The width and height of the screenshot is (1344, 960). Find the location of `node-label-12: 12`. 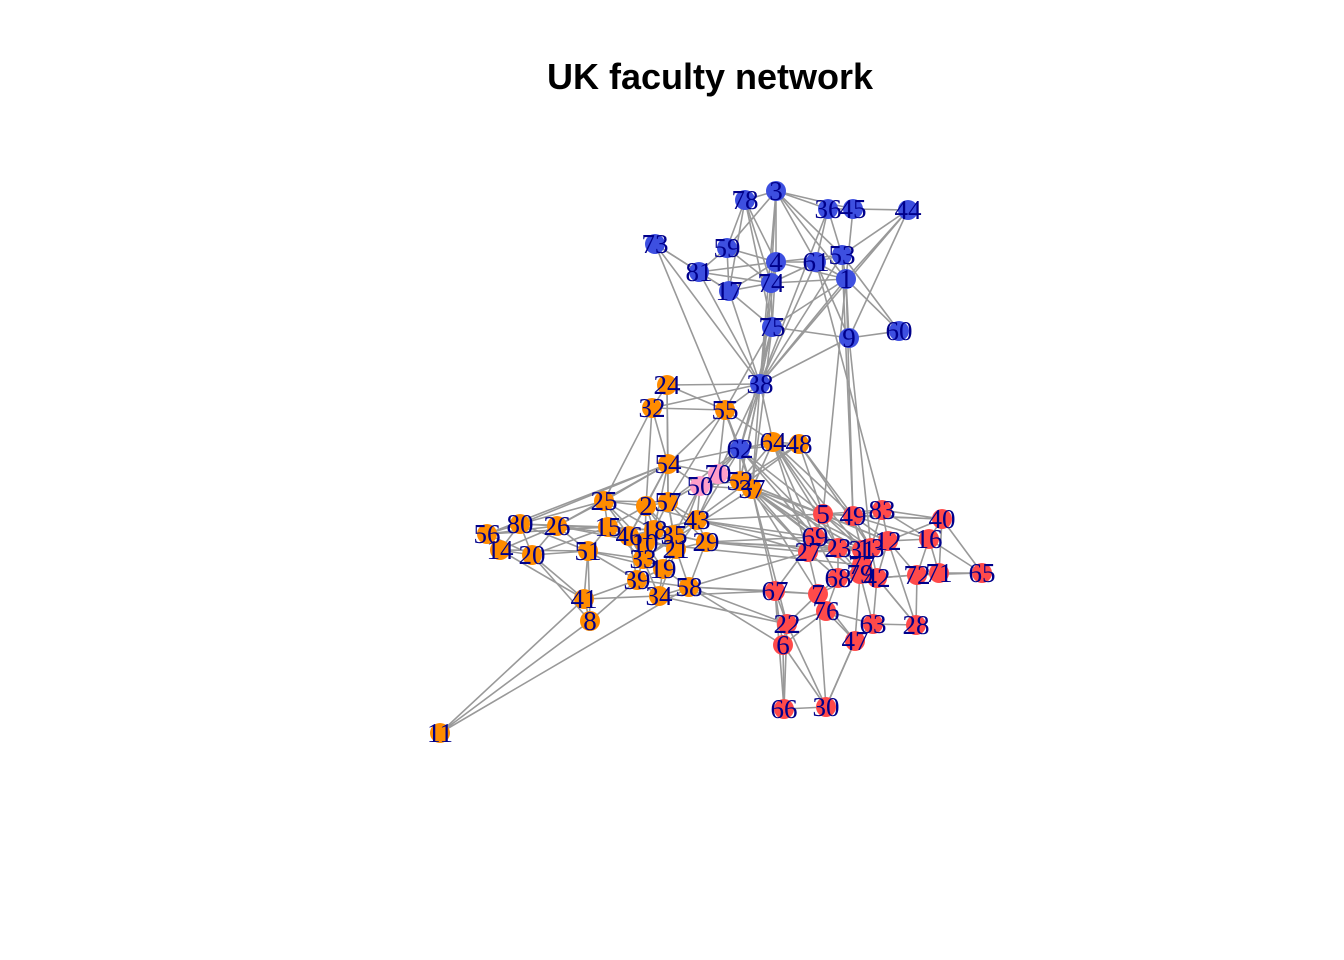

node-label-12: 12 is located at coordinates (888, 541).